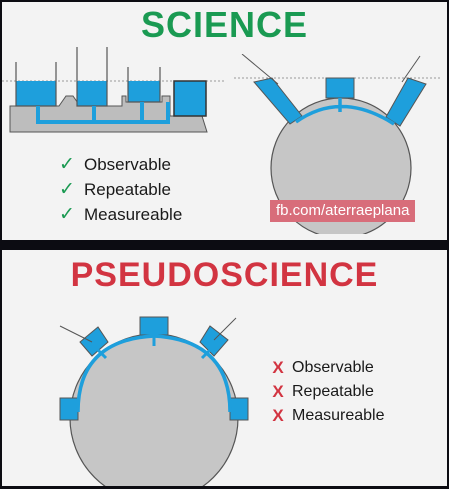 This screenshot has width=449, height=489. I want to click on criterion-repeatable: X Repeatable, so click(327, 392).